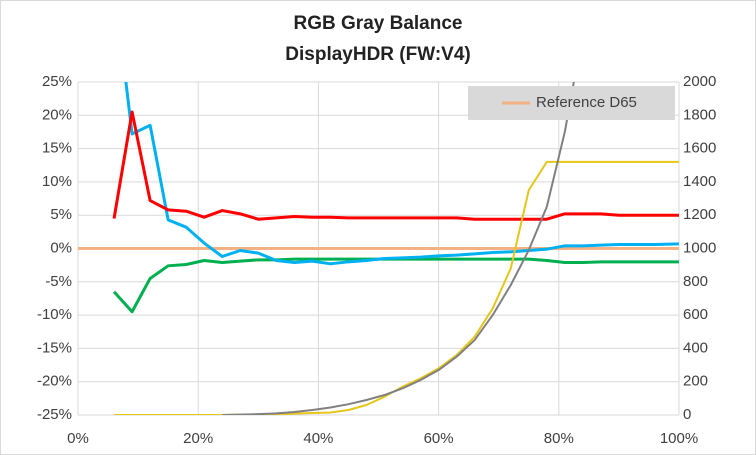  What do you see at coordinates (61, 214) in the screenshot?
I see `y-tick-label: 5%` at bounding box center [61, 214].